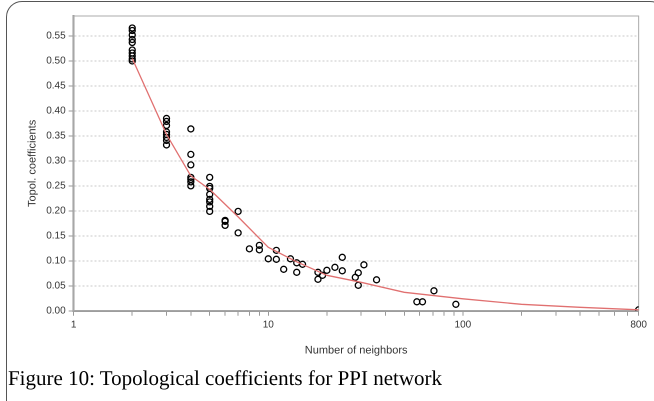 The height and width of the screenshot is (401, 654). What do you see at coordinates (73, 325) in the screenshot?
I see `x-tick-label: 1` at bounding box center [73, 325].